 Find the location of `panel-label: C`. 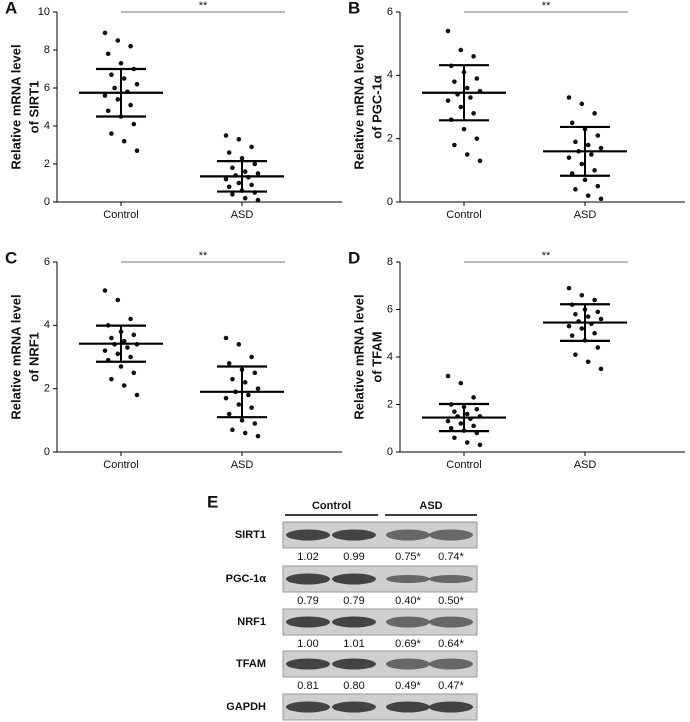

panel-label: C is located at coordinates (11, 257).